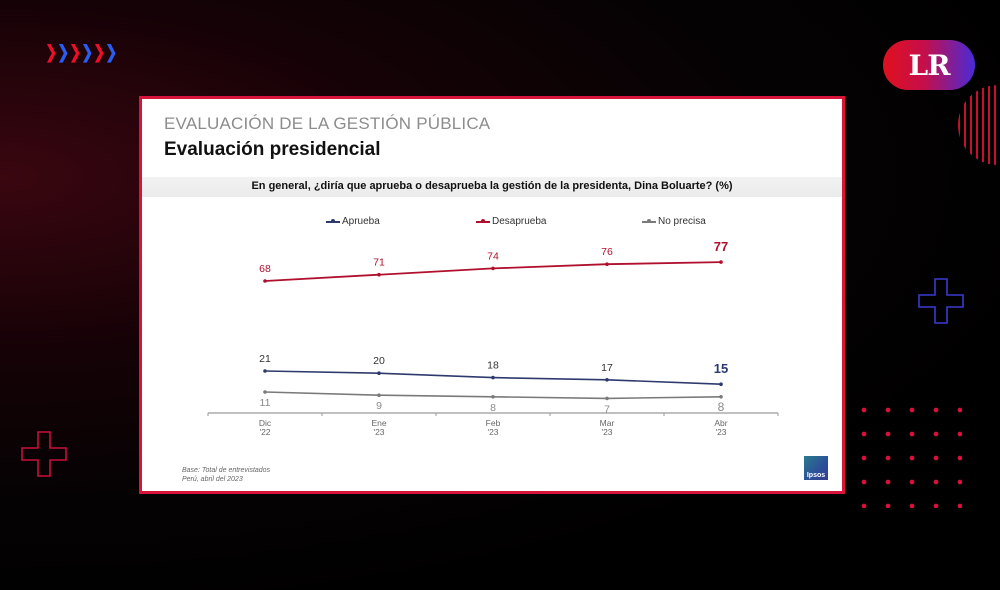  Describe the element at coordinates (493, 256) in the screenshot. I see `data-label: 74` at that location.